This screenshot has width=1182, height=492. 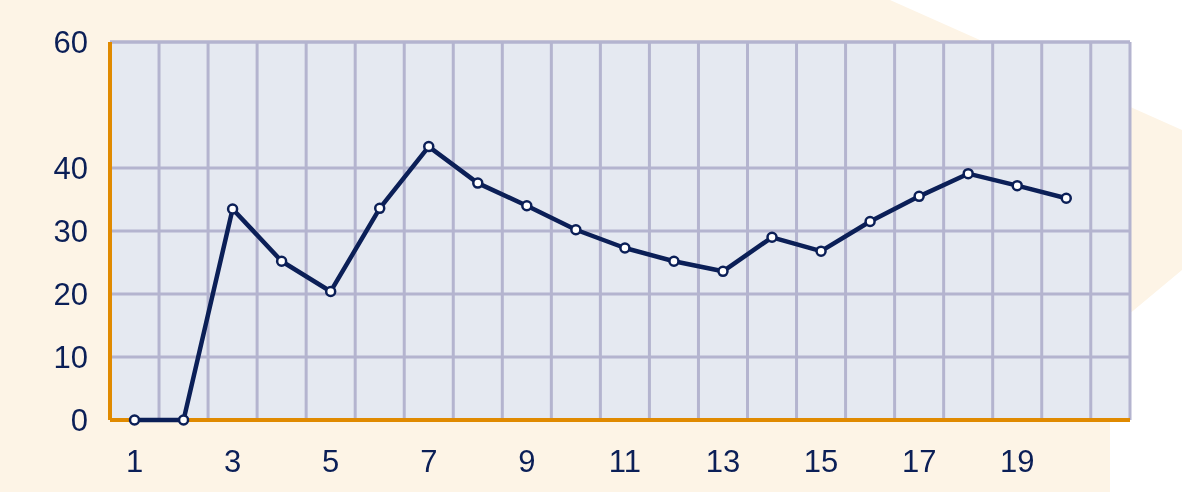 I want to click on x-tick-label: 3, so click(x=232, y=461).